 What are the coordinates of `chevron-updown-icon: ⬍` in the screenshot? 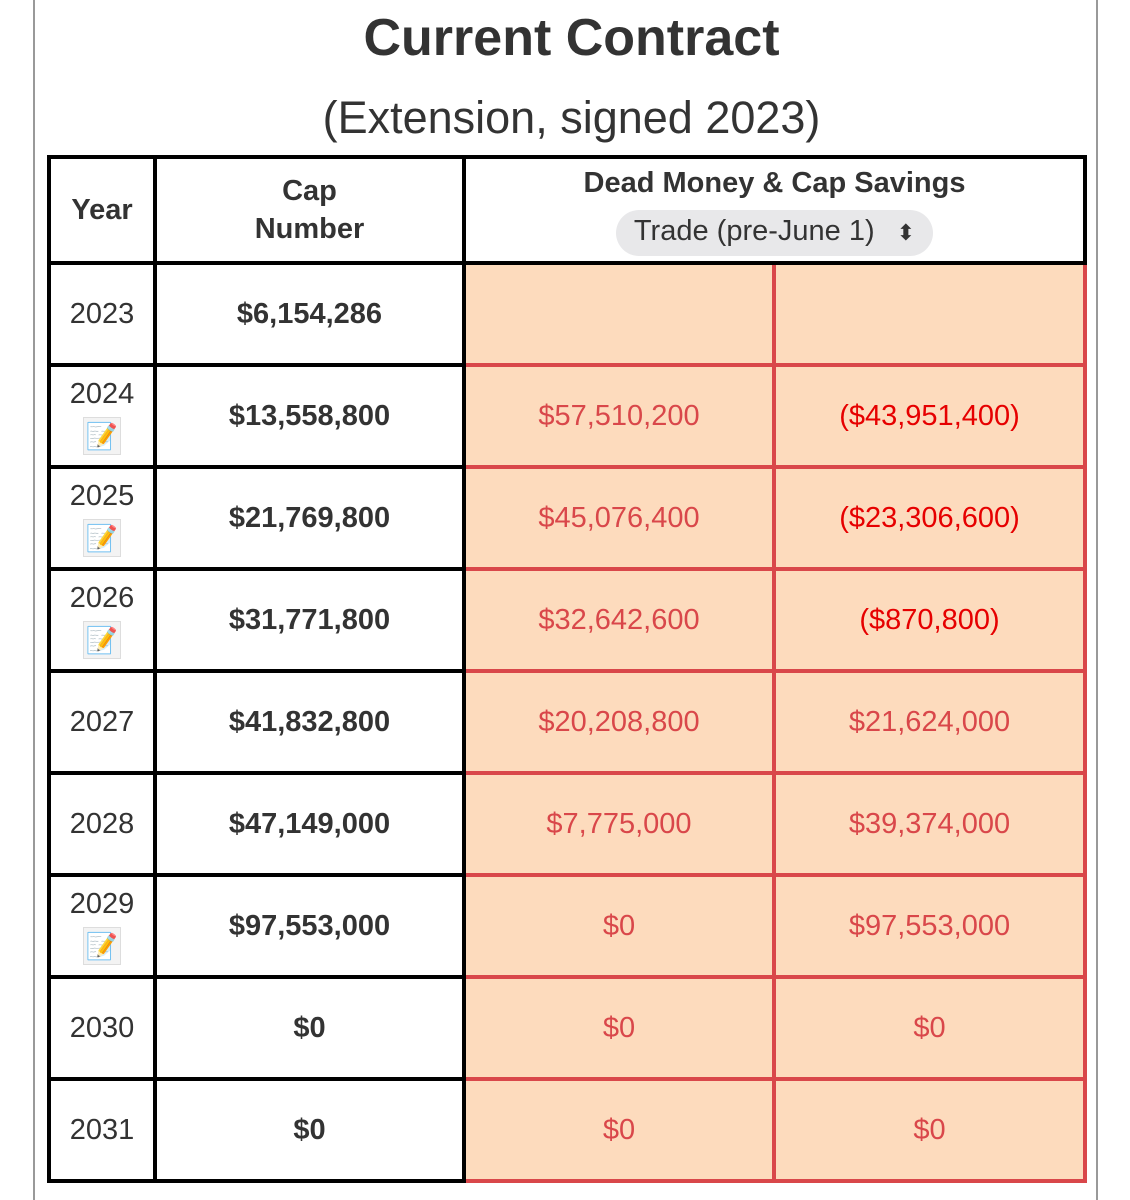 It's located at (906, 232).